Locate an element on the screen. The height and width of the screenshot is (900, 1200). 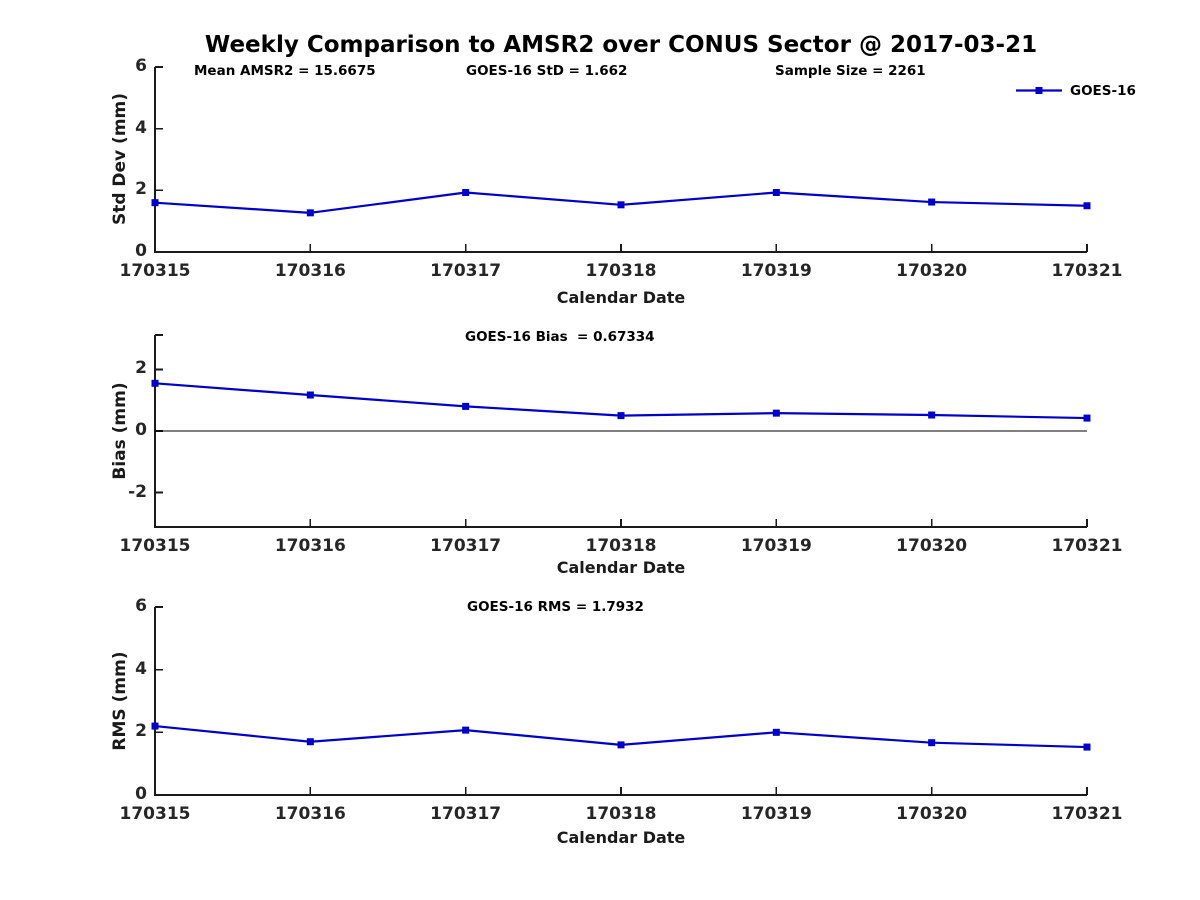
annotation-sample-size: Sample Size = 2261 is located at coordinates (850, 71).